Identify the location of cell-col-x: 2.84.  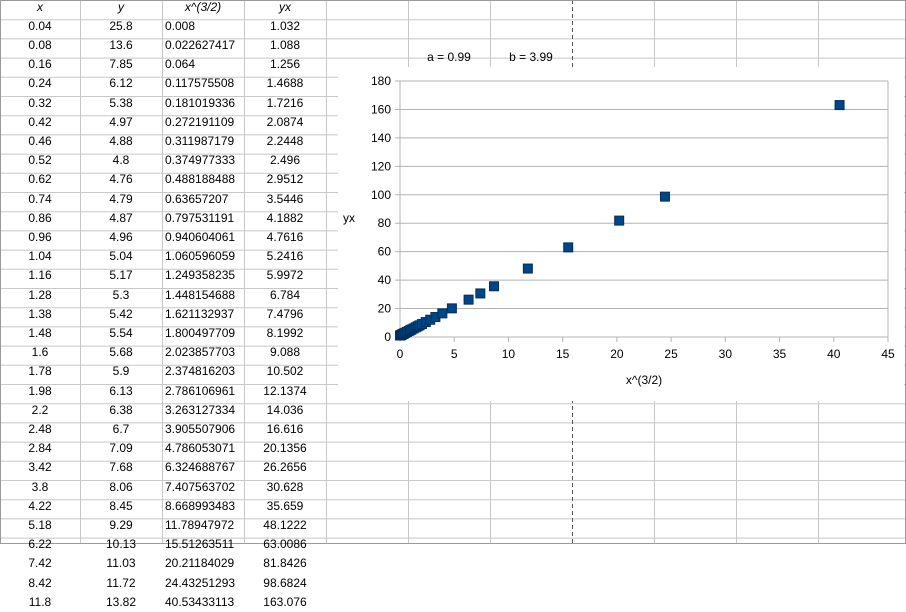
(40, 448).